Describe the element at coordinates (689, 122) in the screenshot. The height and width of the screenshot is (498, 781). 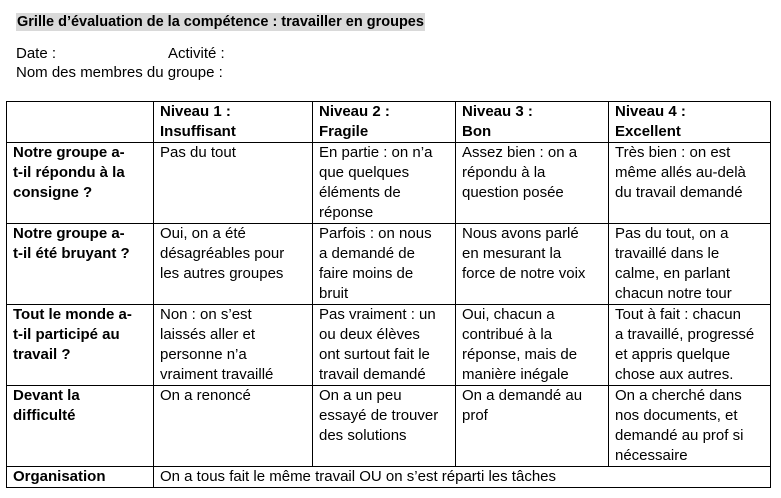
I see `header-cell: Niveau 4 : Excellent` at that location.